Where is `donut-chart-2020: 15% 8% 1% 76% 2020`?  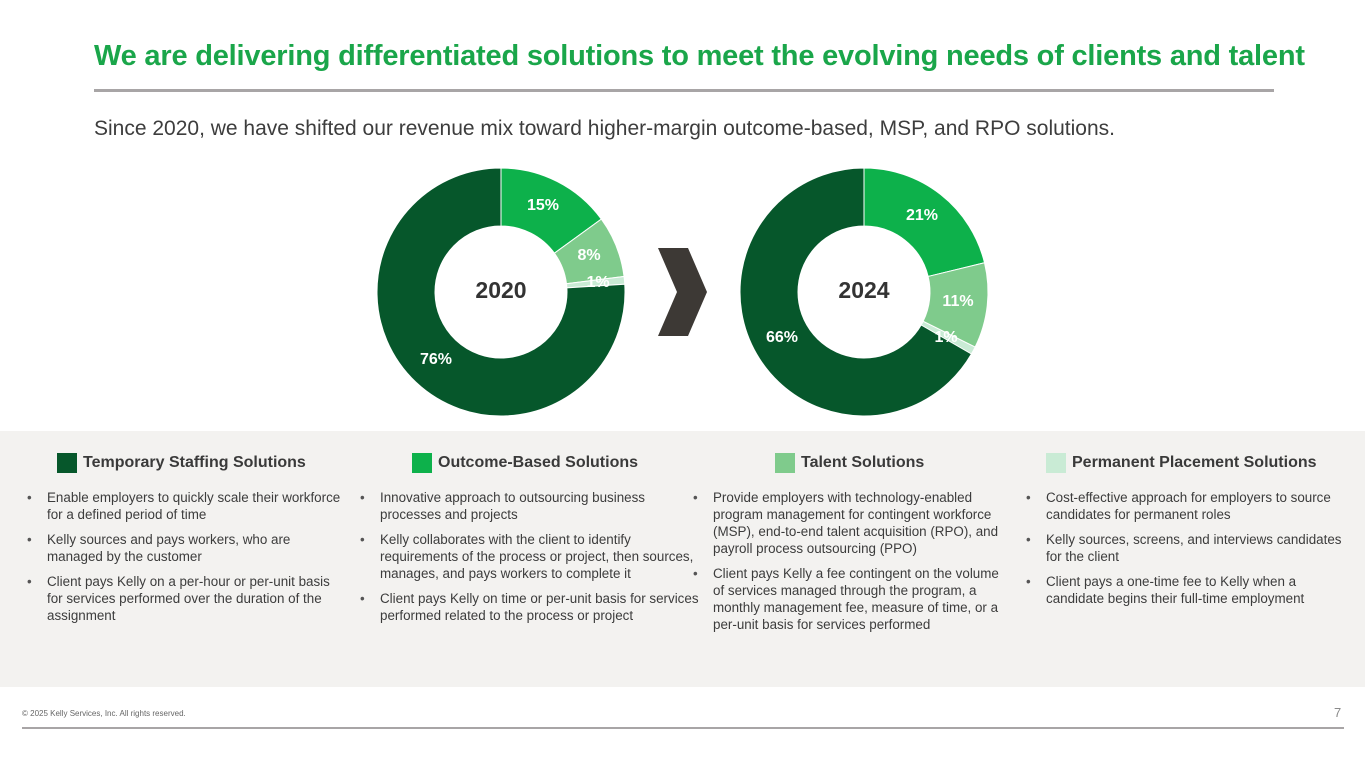
donut-chart-2020: 15% 8% 1% 76% 2020 is located at coordinates (501, 292).